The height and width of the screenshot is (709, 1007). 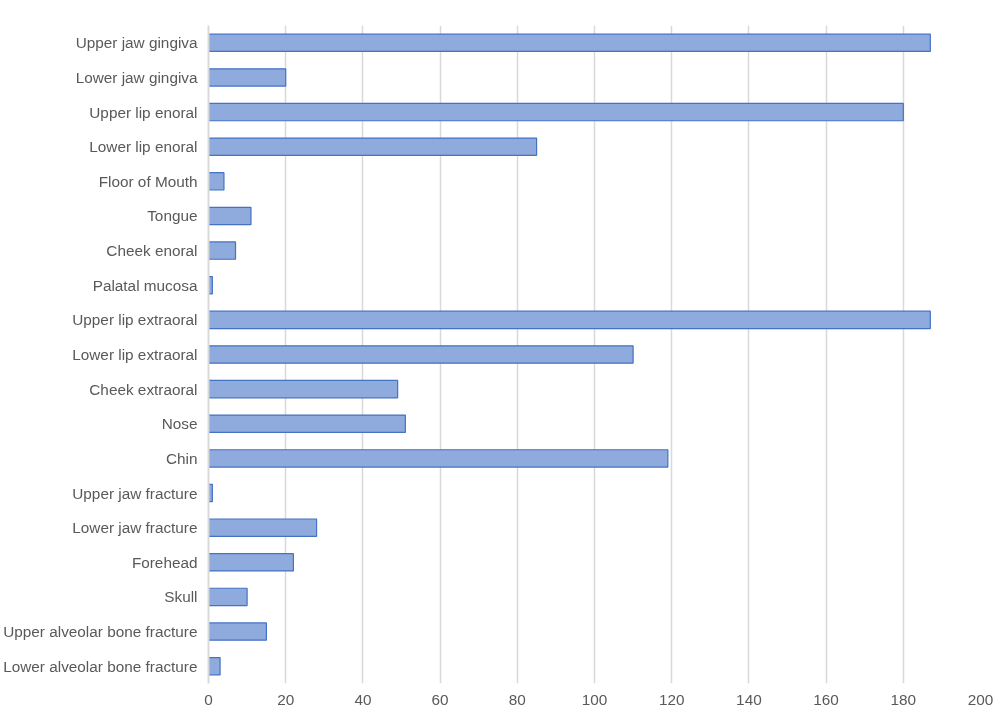 I want to click on y-tick-label: Cheek enoral, so click(x=152, y=251).